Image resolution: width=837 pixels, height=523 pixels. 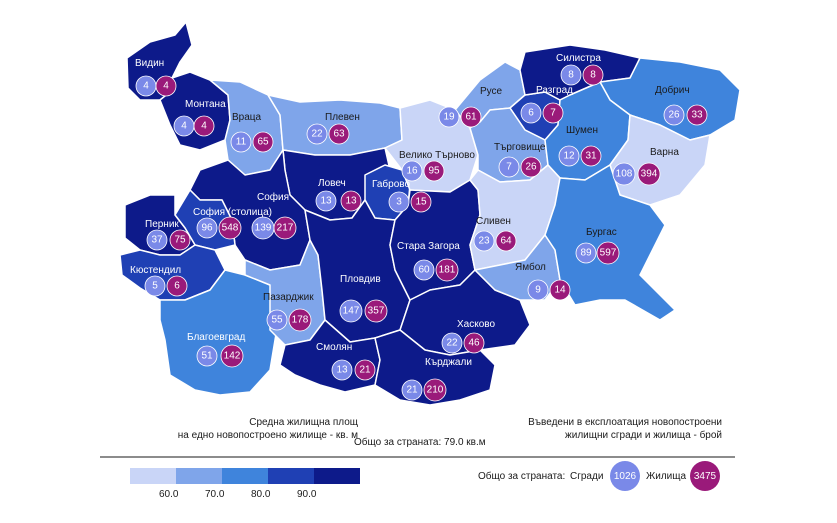 I want to click on region-blagoevgrad, so click(x=220, y=332).